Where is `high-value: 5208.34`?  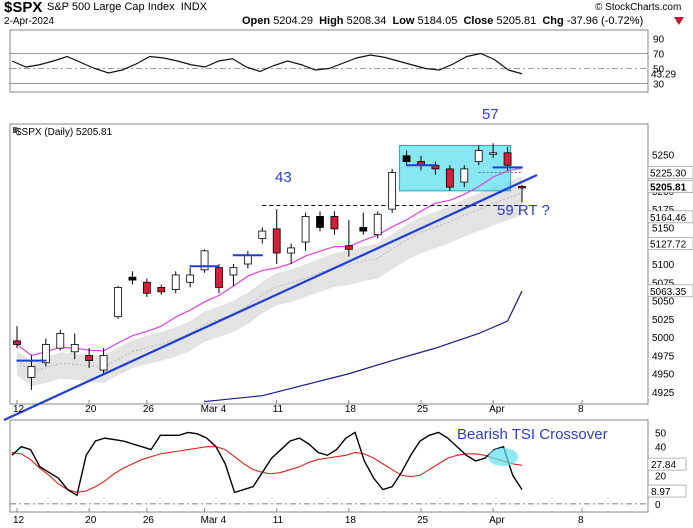 high-value: 5208.34 is located at coordinates (366, 21).